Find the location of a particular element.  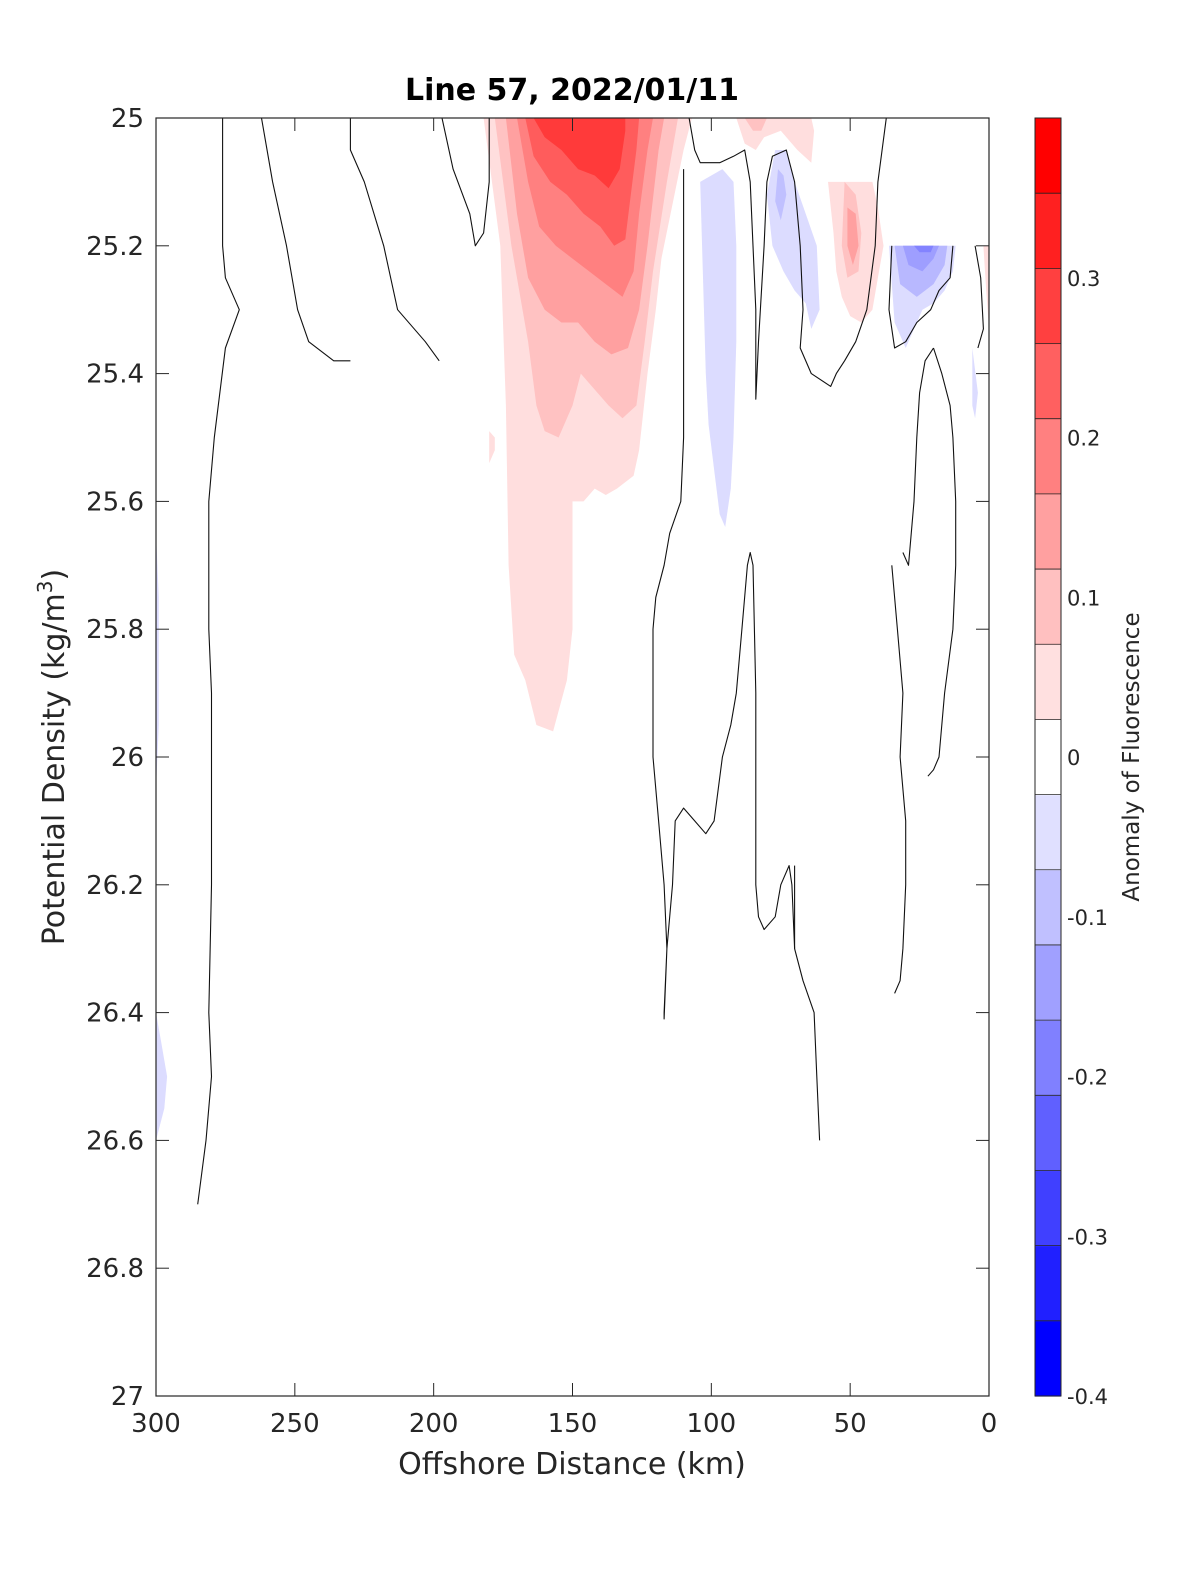

colorbar-tick-label: -0.4 is located at coordinates (1087, 1397).